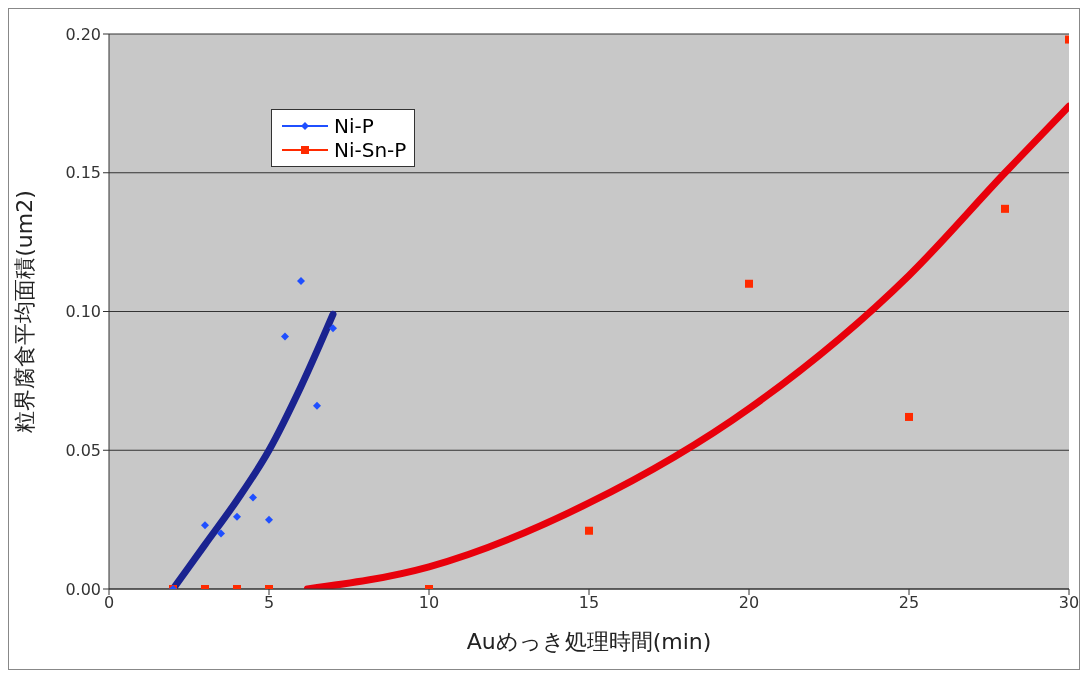 The image size is (1088, 674). What do you see at coordinates (24, 311) in the screenshot?
I see `y-axis-title: 粒界腐食平均面積(um2)` at bounding box center [24, 311].